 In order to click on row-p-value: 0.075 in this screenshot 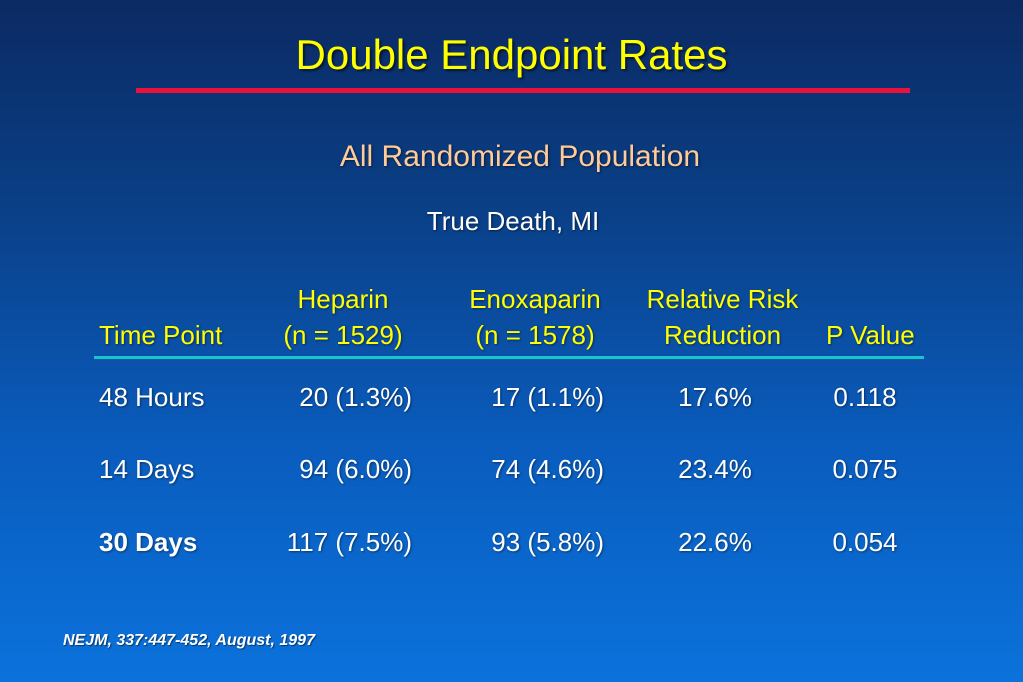, I will do `click(865, 469)`.